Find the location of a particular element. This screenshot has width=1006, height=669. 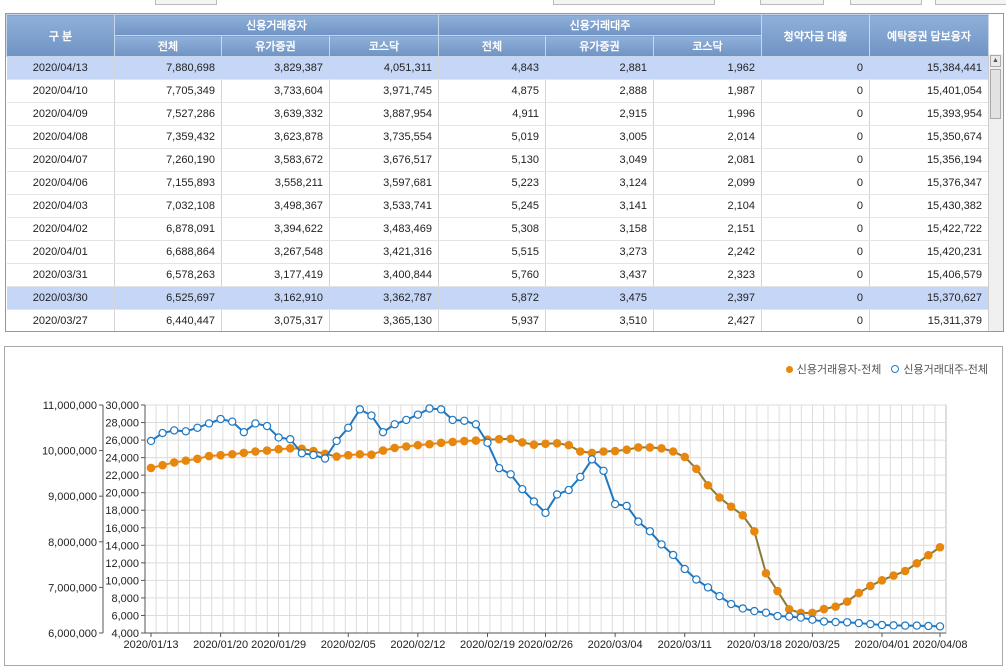

cell-s-total: 5,515 is located at coordinates (492, 252).